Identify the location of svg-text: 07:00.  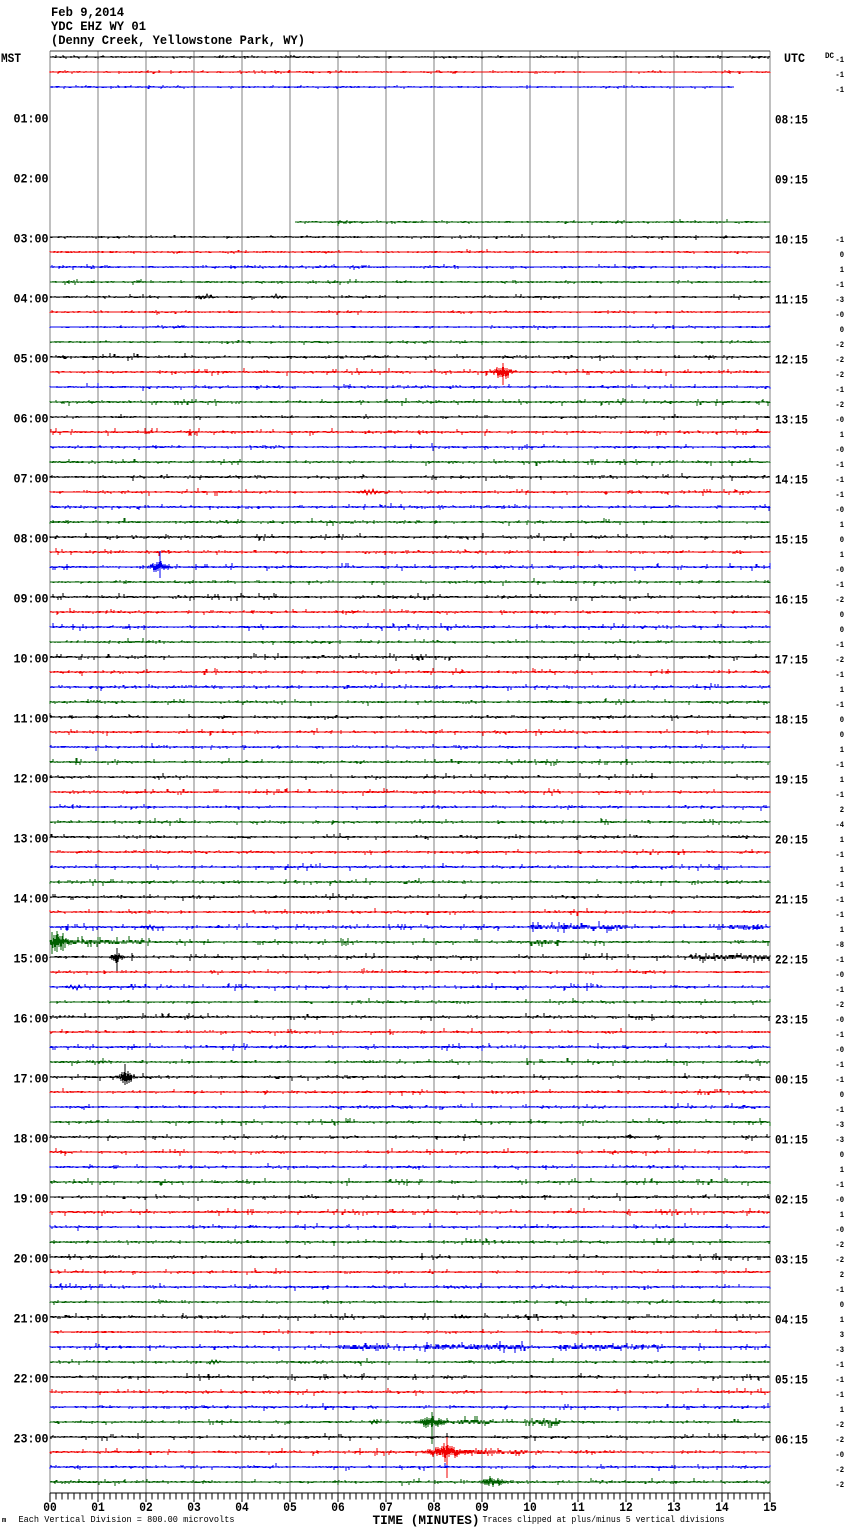
(31, 479).